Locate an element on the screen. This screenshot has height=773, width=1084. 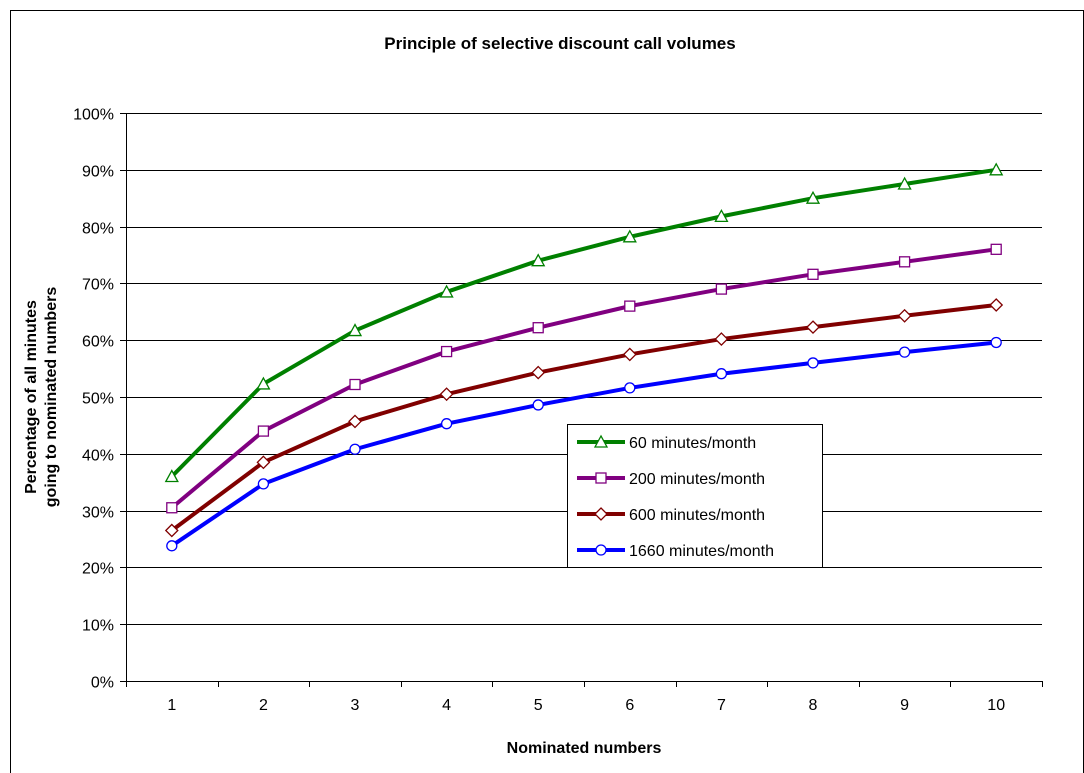
legend-box is located at coordinates (695, 496).